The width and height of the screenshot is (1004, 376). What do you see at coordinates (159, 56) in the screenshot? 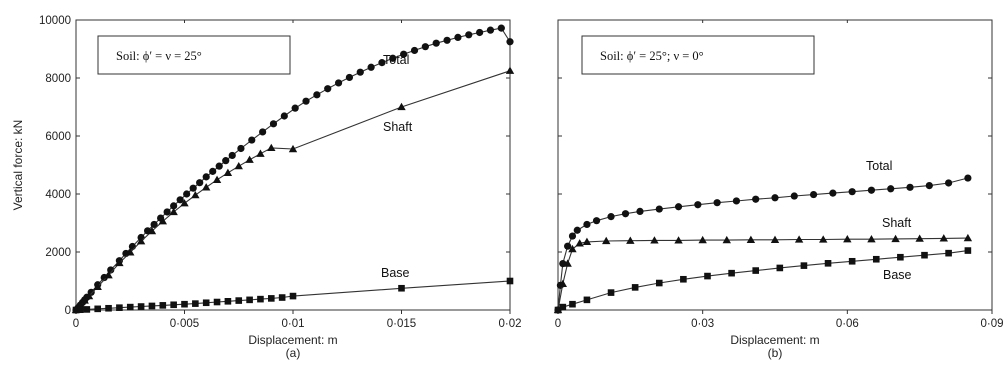
I see `soil-annotation-text: Soil: ϕ′ = ν = 25°` at bounding box center [159, 56].